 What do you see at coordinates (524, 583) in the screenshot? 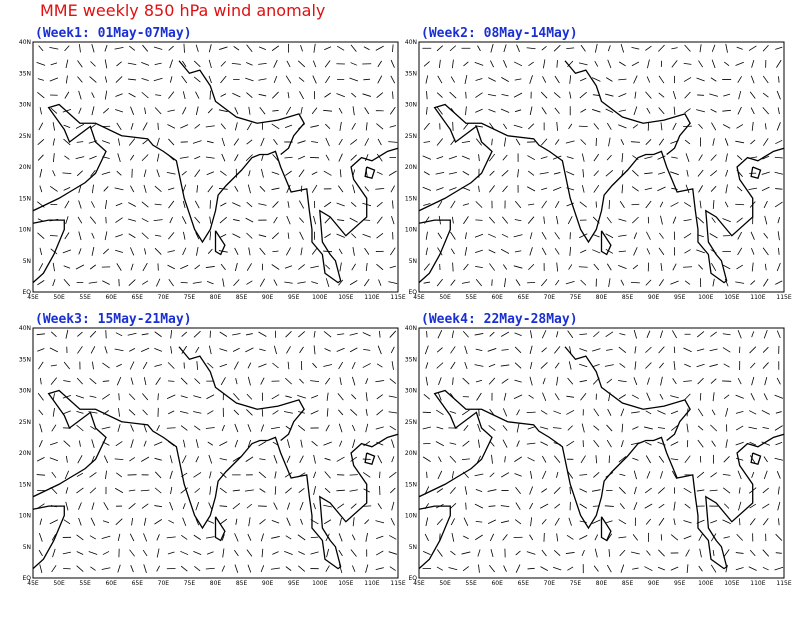
I see `x-tick-label: 65E` at bounding box center [524, 583].